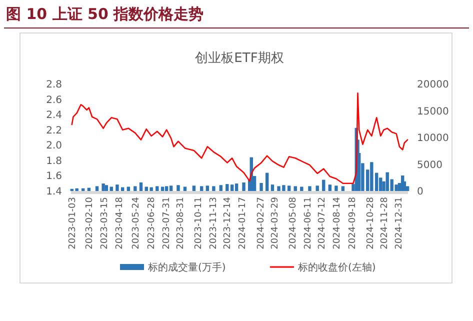 Image resolution: width=473 pixels, height=321 pixels. I want to click on x-tick-label: 2023-08-31, so click(181, 223).